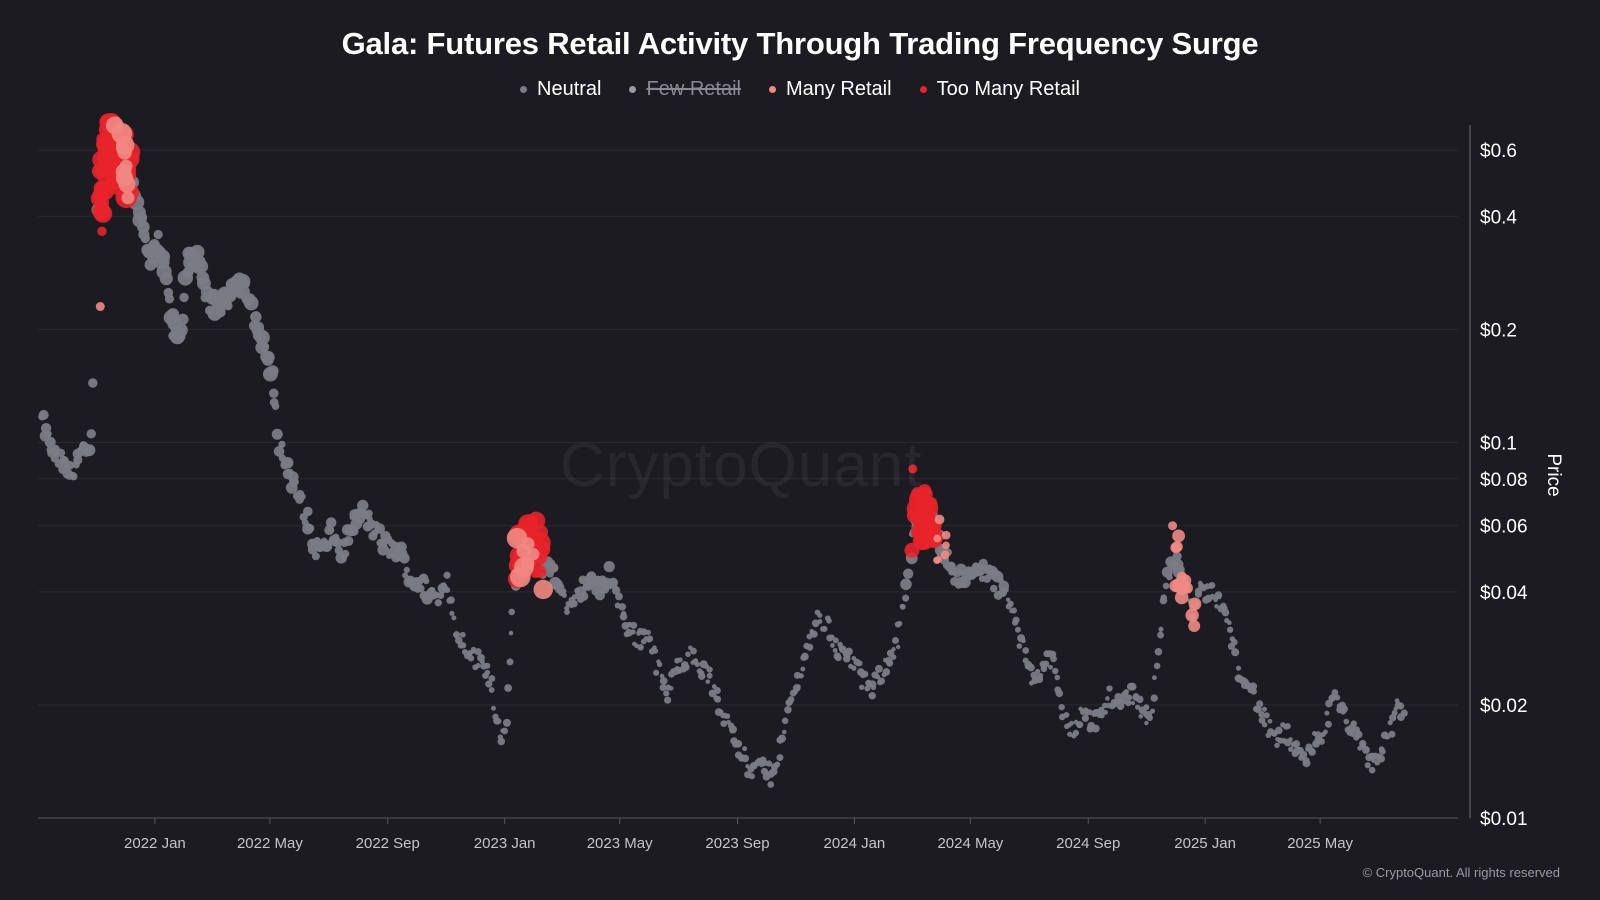  What do you see at coordinates (693, 89) in the screenshot?
I see `legend-label: Few Retail` at bounding box center [693, 89].